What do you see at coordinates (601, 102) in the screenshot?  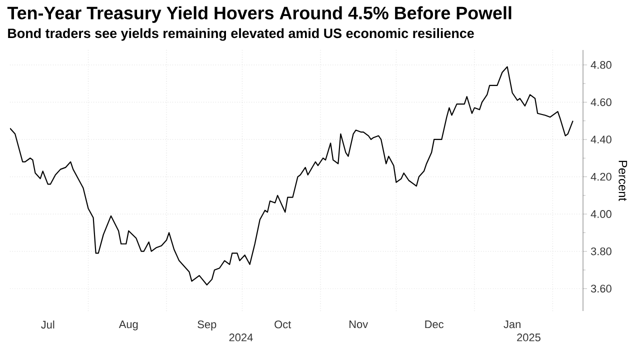 I see `y-tick-label: 4.60` at bounding box center [601, 102].